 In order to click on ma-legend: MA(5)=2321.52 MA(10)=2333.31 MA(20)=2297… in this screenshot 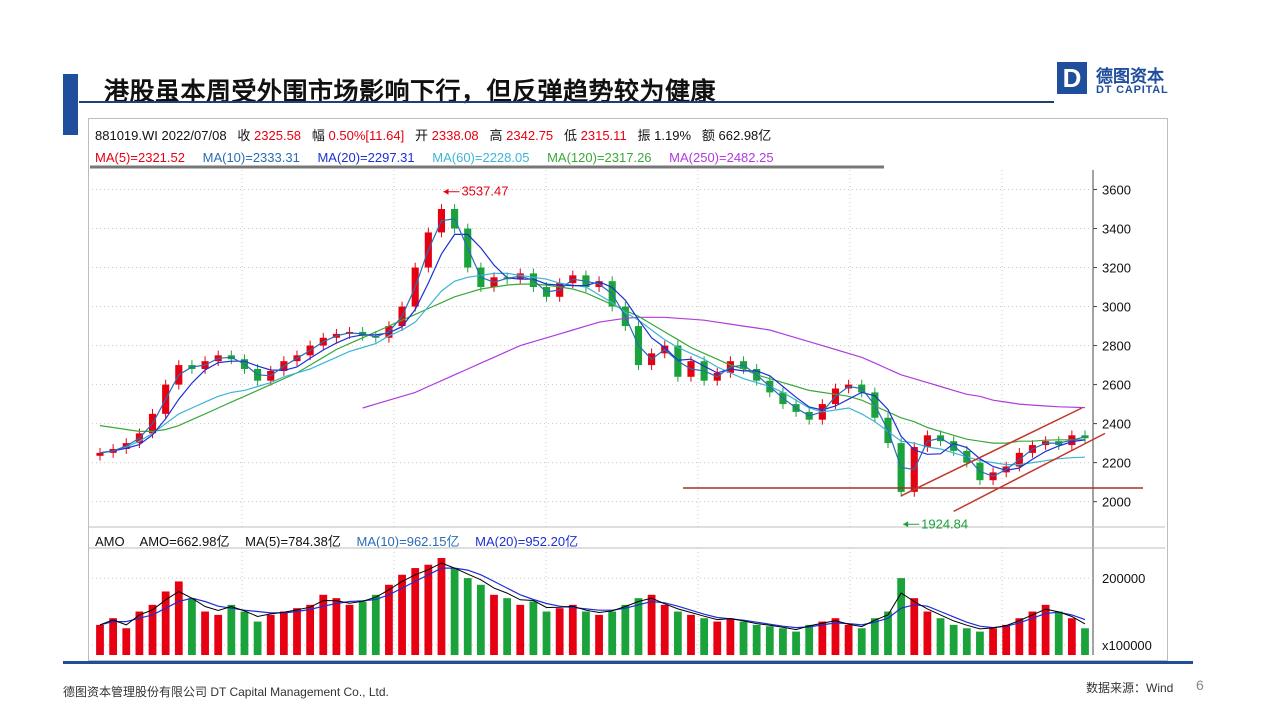, I will do `click(441, 157)`.